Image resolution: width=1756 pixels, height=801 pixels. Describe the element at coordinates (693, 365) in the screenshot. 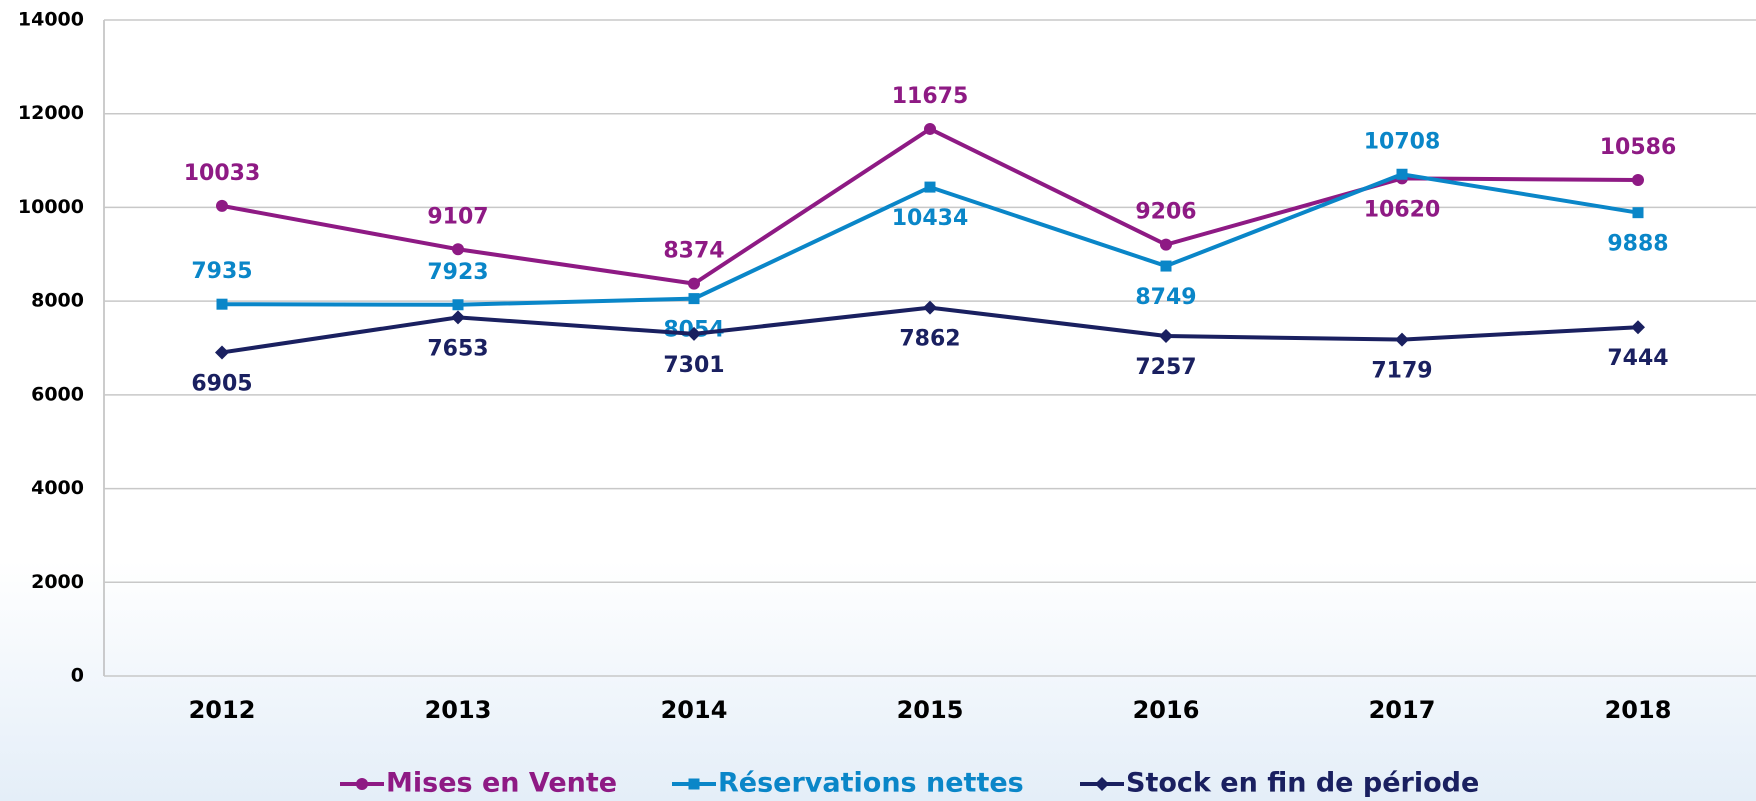

I see `data-label: 7301` at that location.